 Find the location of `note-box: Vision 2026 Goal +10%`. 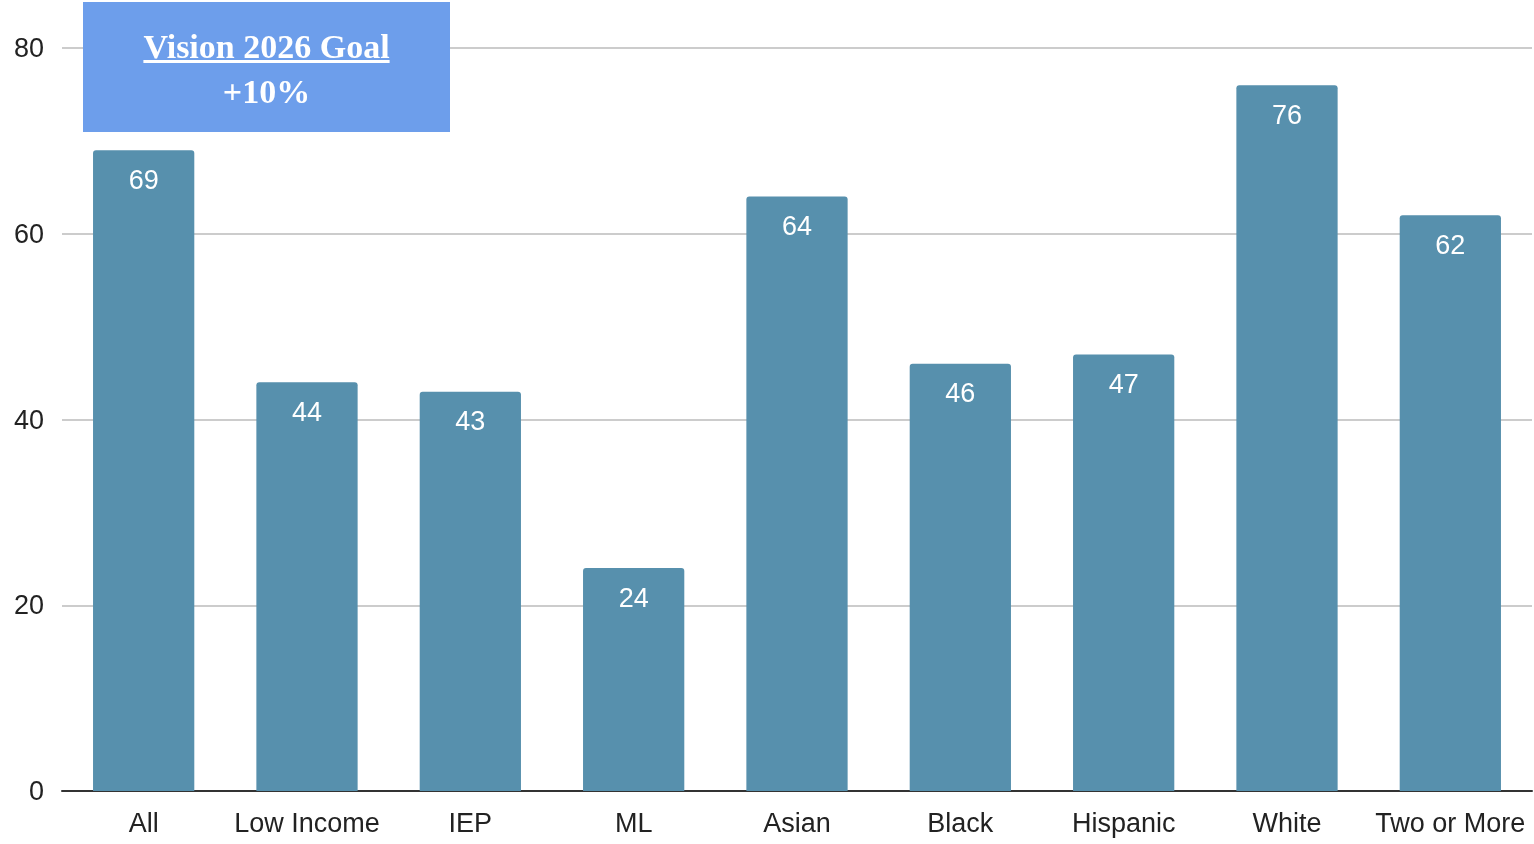

note-box: Vision 2026 Goal +10% is located at coordinates (266, 67).